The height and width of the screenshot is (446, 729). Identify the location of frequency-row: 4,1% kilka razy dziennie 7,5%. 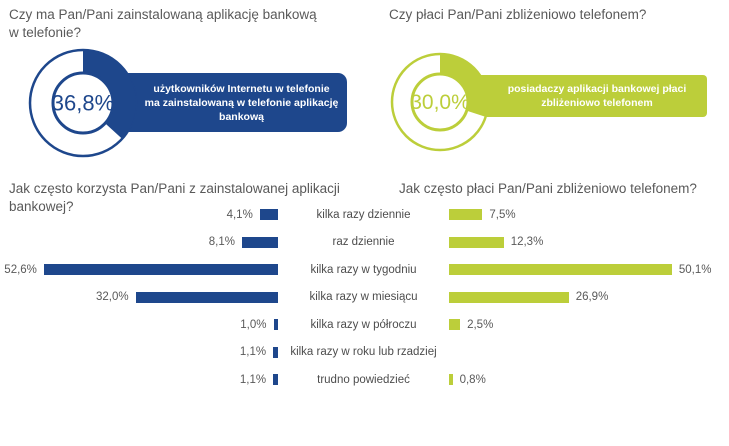
(364, 215).